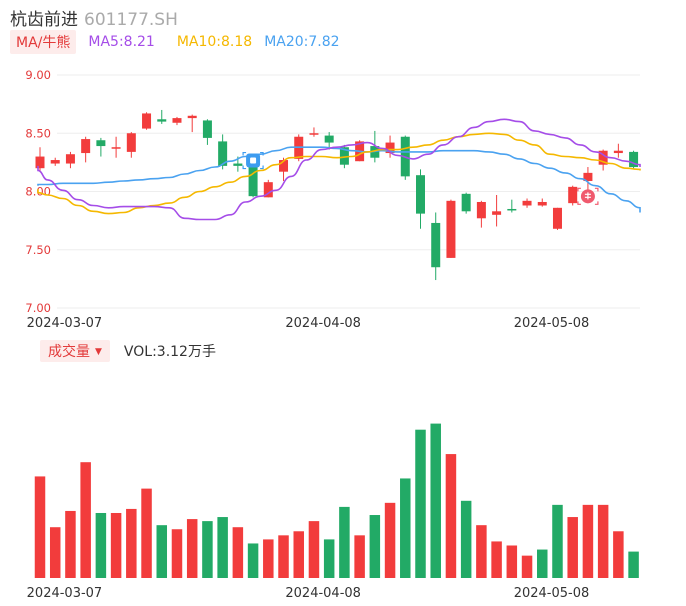  What do you see at coordinates (98, 352) in the screenshot?
I see `caret-down-icon: ▼` at bounding box center [98, 352].